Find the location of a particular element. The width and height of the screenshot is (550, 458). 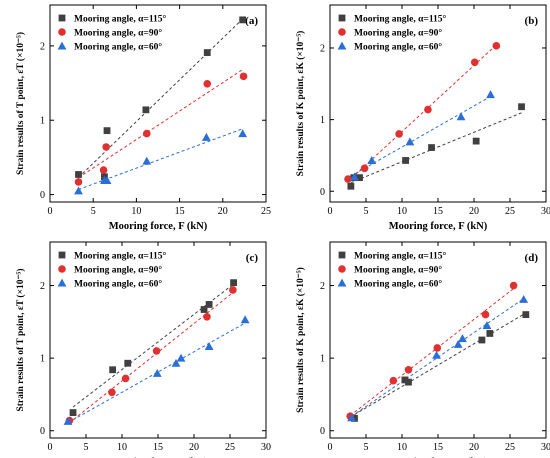

y-axis-label: Strain results of T point, εT (×10⁻⁵) is located at coordinates (20, 103).